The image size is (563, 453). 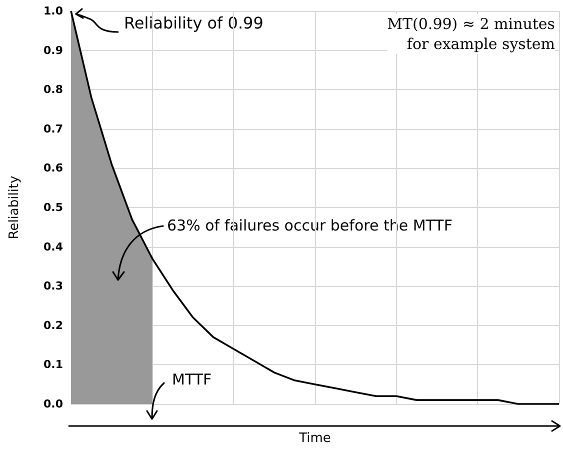 What do you see at coordinates (14, 207) in the screenshot?
I see `y-axis-title: Reliability` at bounding box center [14, 207].